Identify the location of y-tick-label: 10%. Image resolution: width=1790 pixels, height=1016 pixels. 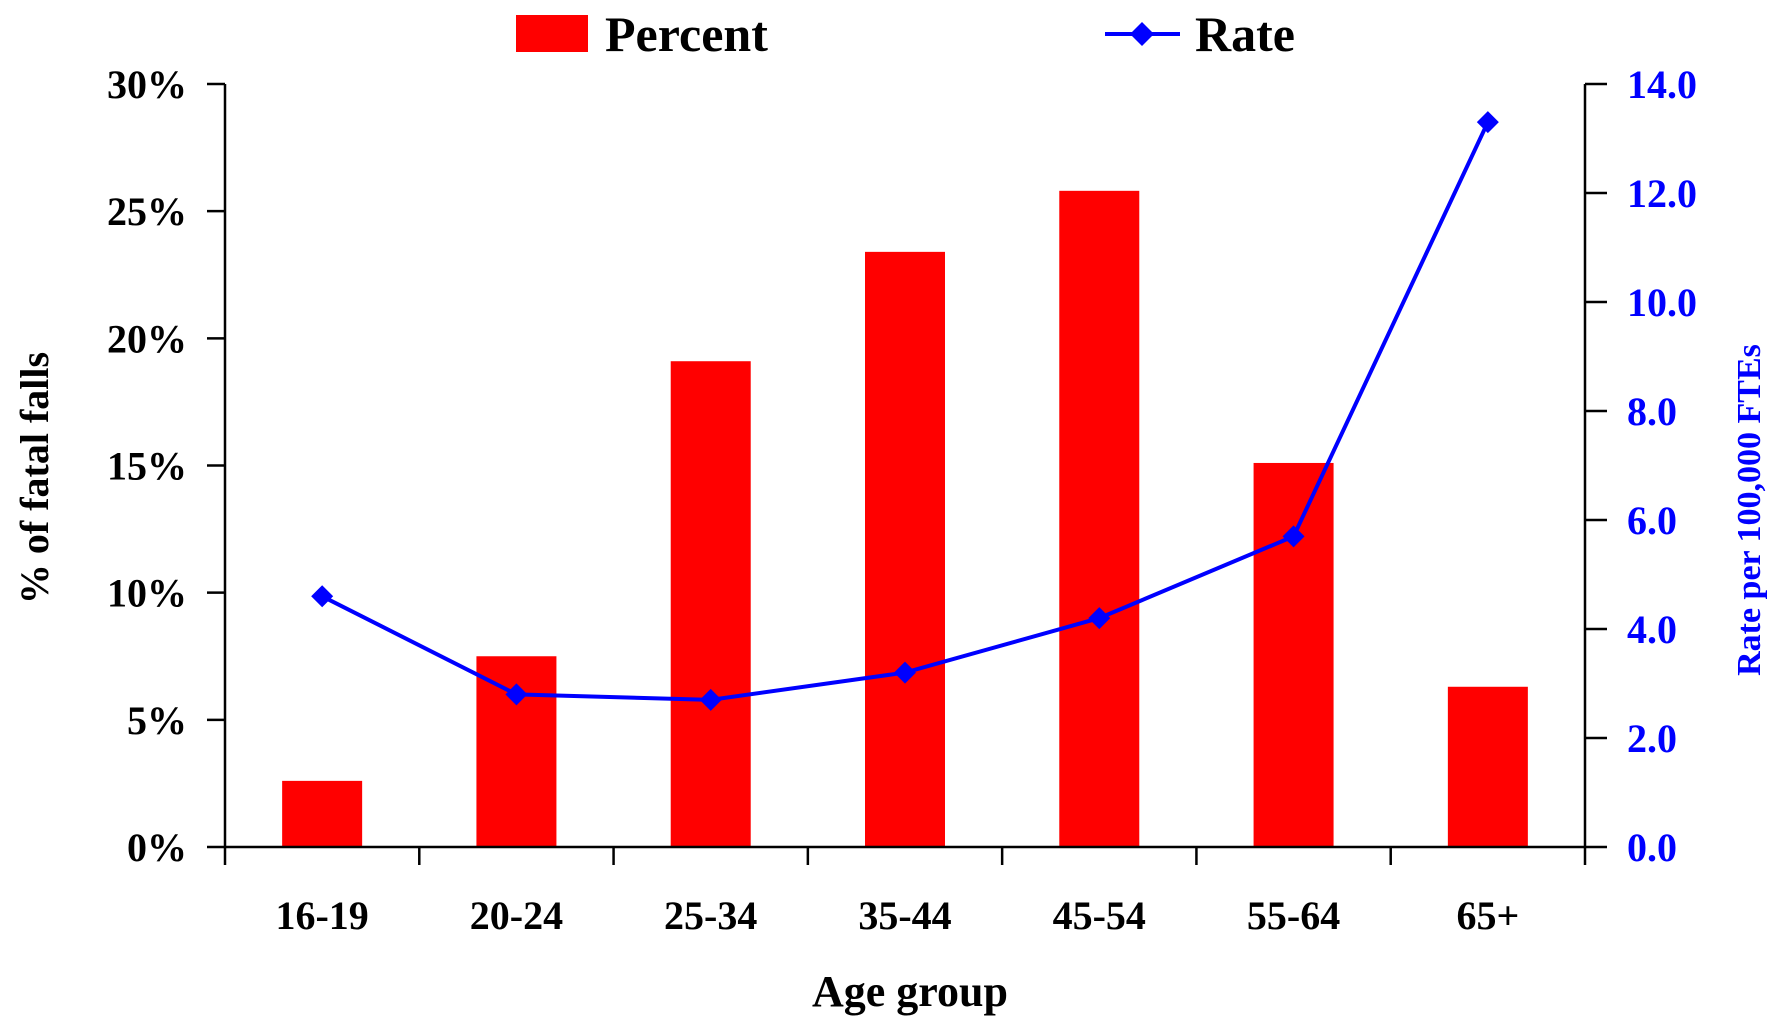
(147, 593).